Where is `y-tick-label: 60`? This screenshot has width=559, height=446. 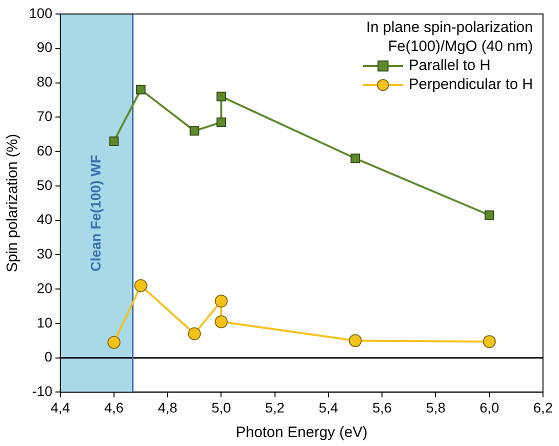 y-tick-label: 60 is located at coordinates (44, 150).